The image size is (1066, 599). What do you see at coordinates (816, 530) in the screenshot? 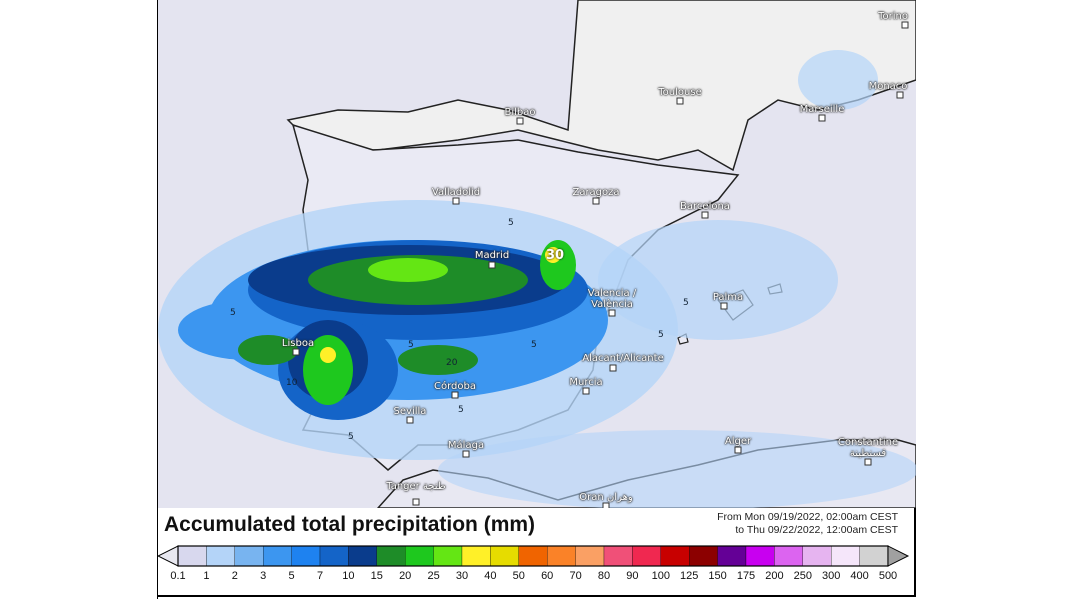
I see `period-end: to Thu 09/22/2022, 12:00am CEST` at bounding box center [816, 530].